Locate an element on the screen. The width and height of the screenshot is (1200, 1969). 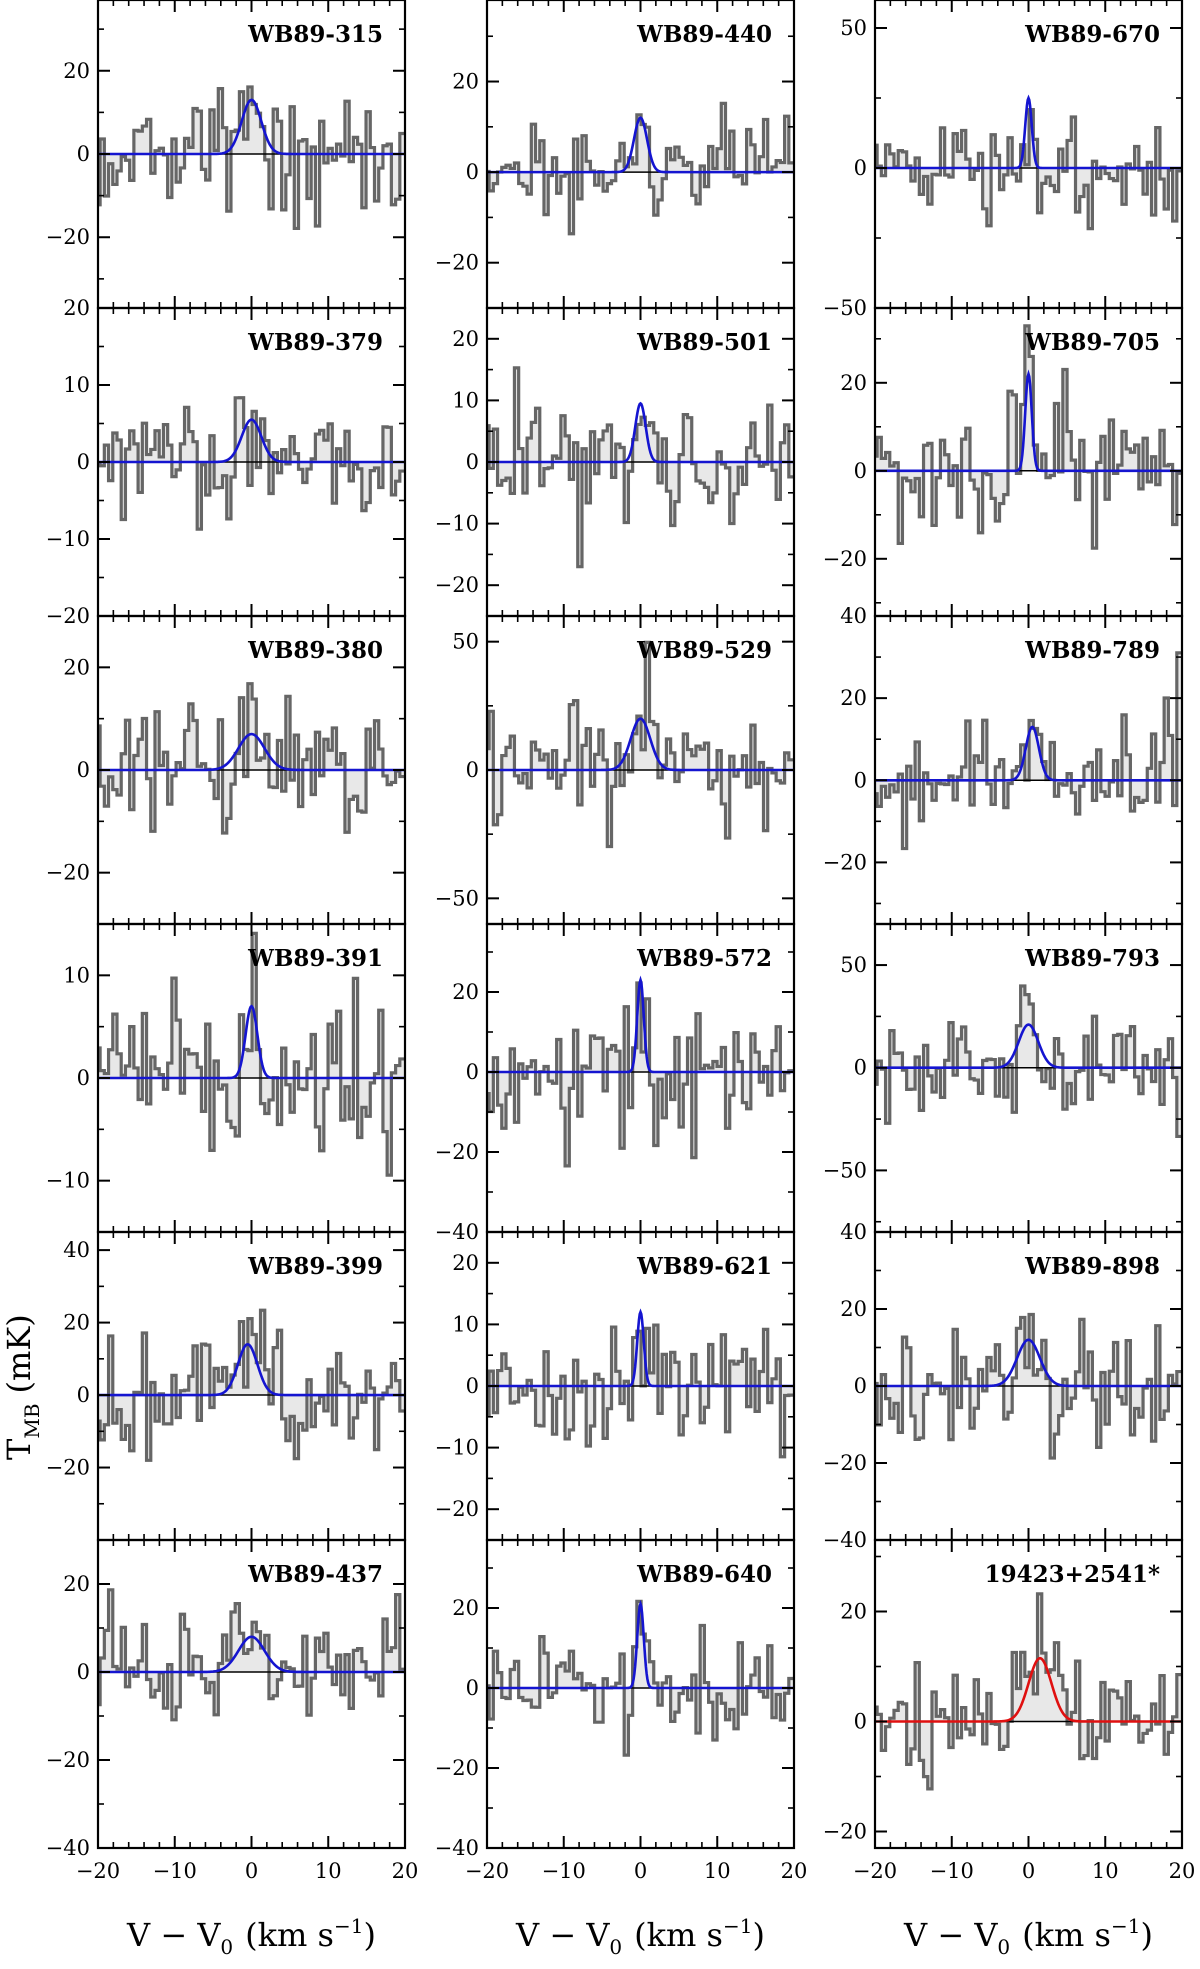
panel-title: WB89-670 is located at coordinates (1092, 34).